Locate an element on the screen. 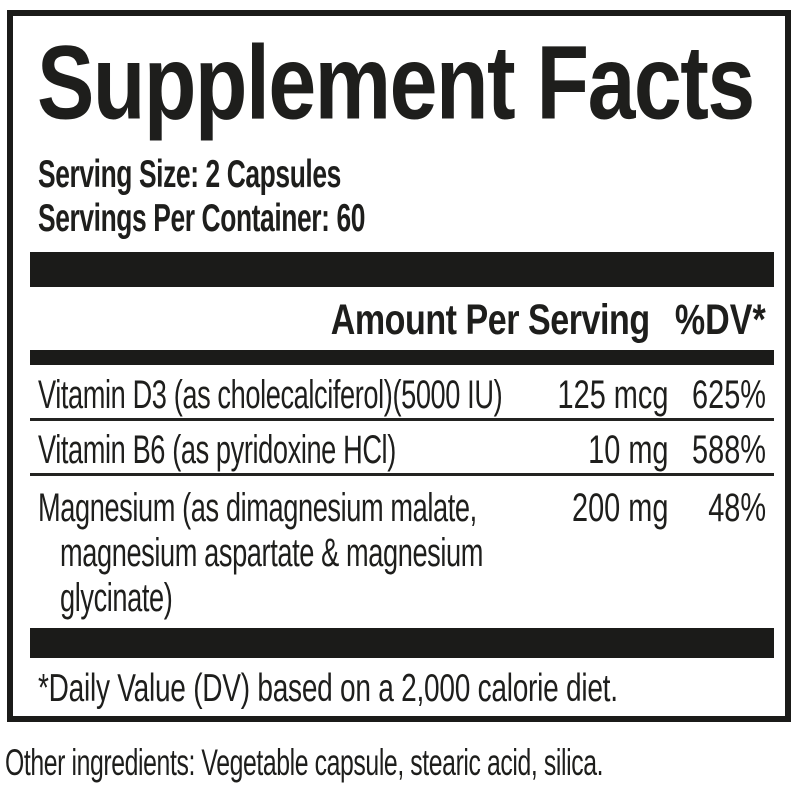  column-header-row: Amount Per Serving %DV* is located at coordinates (402, 319).